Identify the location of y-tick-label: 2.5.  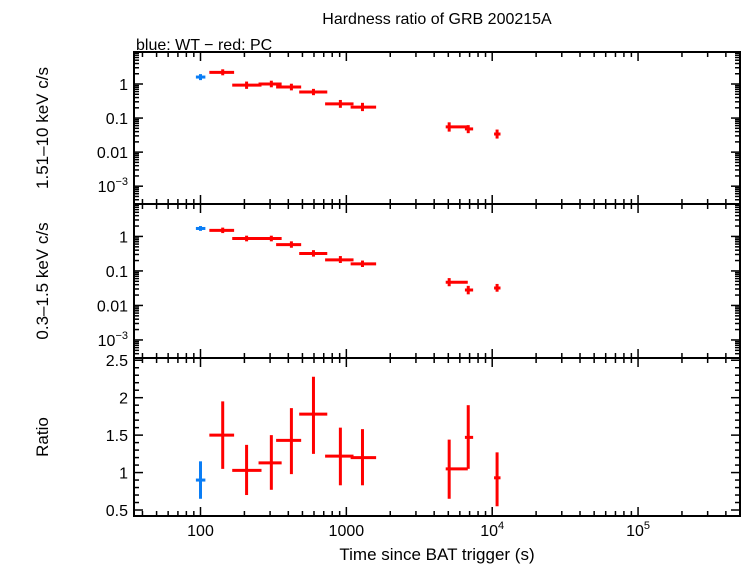
(117, 361).